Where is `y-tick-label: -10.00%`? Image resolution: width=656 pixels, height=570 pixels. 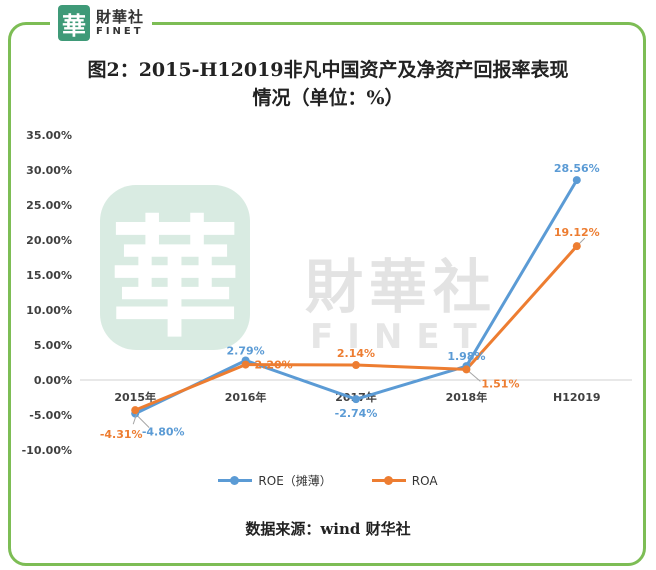 y-tick-label: -10.00% is located at coordinates (47, 450).